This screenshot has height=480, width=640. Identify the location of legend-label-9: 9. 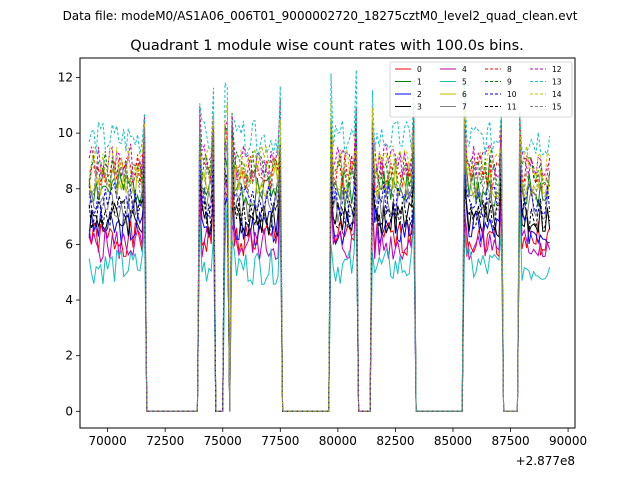
(509, 82).